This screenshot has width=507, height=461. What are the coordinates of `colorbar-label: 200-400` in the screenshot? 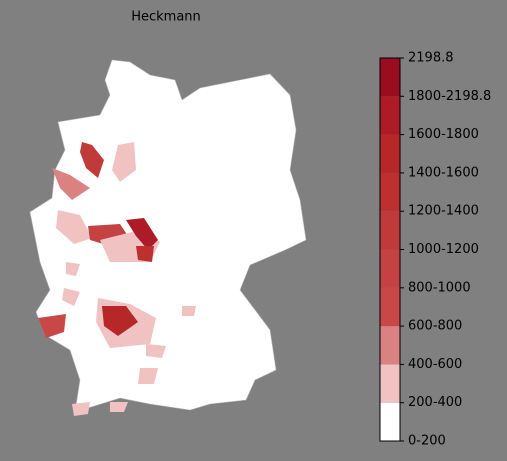 It's located at (435, 402).